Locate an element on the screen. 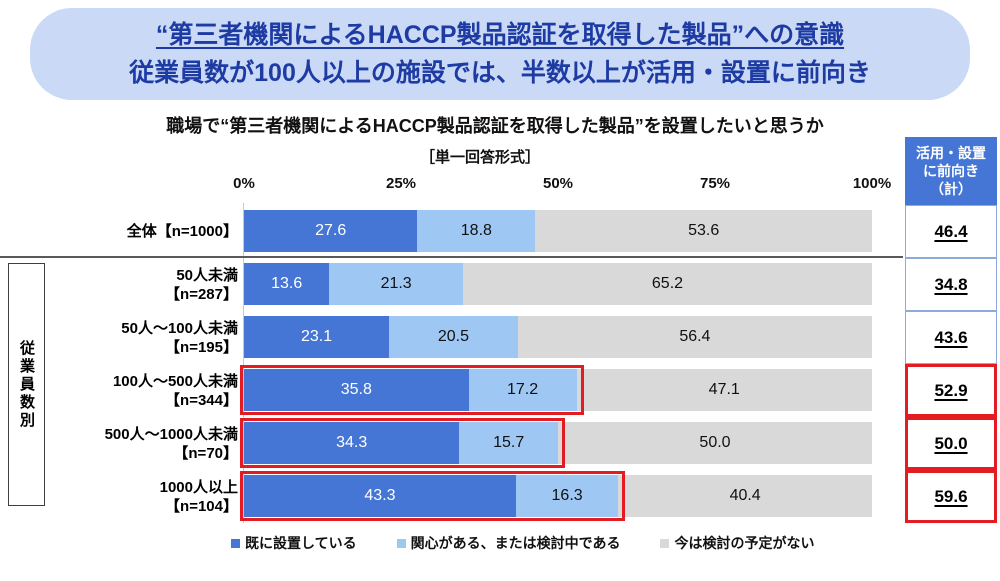 The height and width of the screenshot is (581, 1000). summary-value: 34.8 is located at coordinates (951, 284).